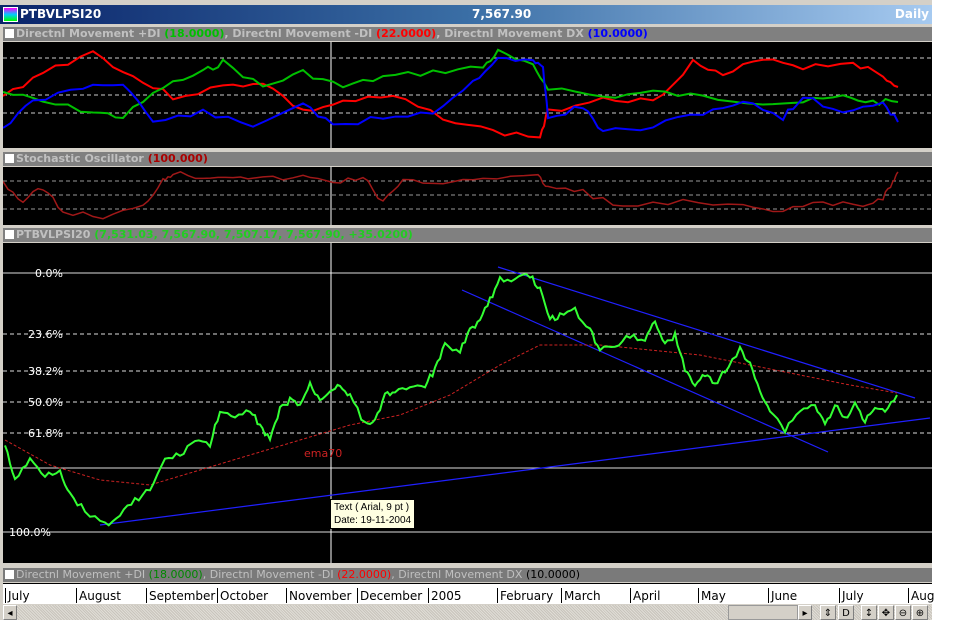  I want to click on minus-di-line, so click(451, 94).